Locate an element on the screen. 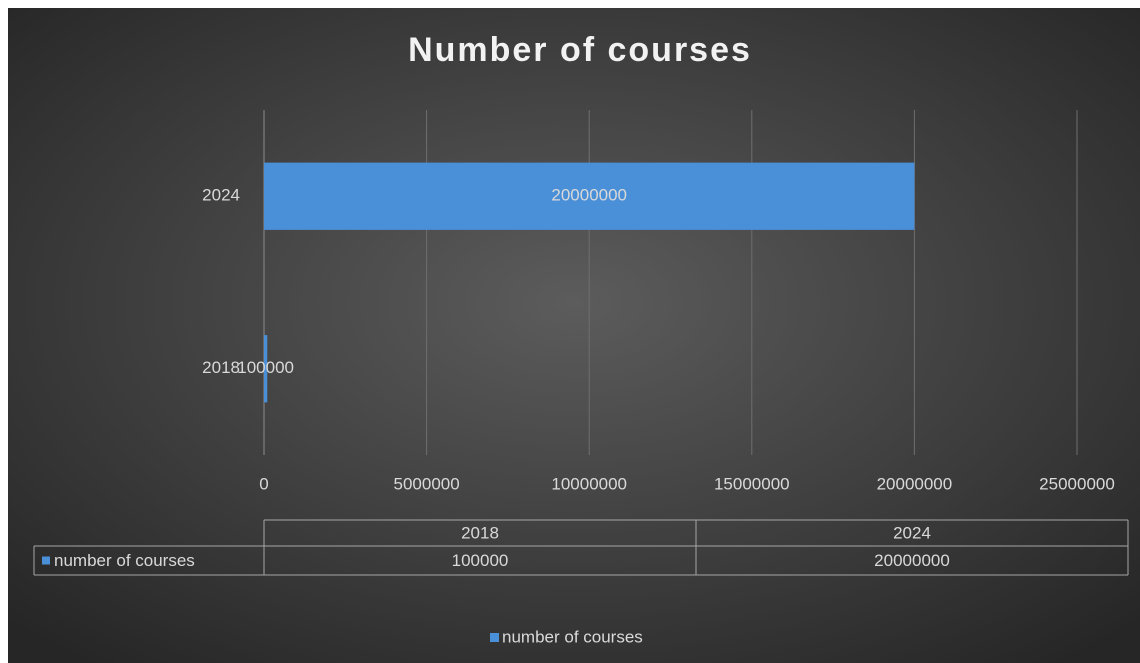 This screenshot has height=663, width=1140. data-label: 20000000 is located at coordinates (589, 195).